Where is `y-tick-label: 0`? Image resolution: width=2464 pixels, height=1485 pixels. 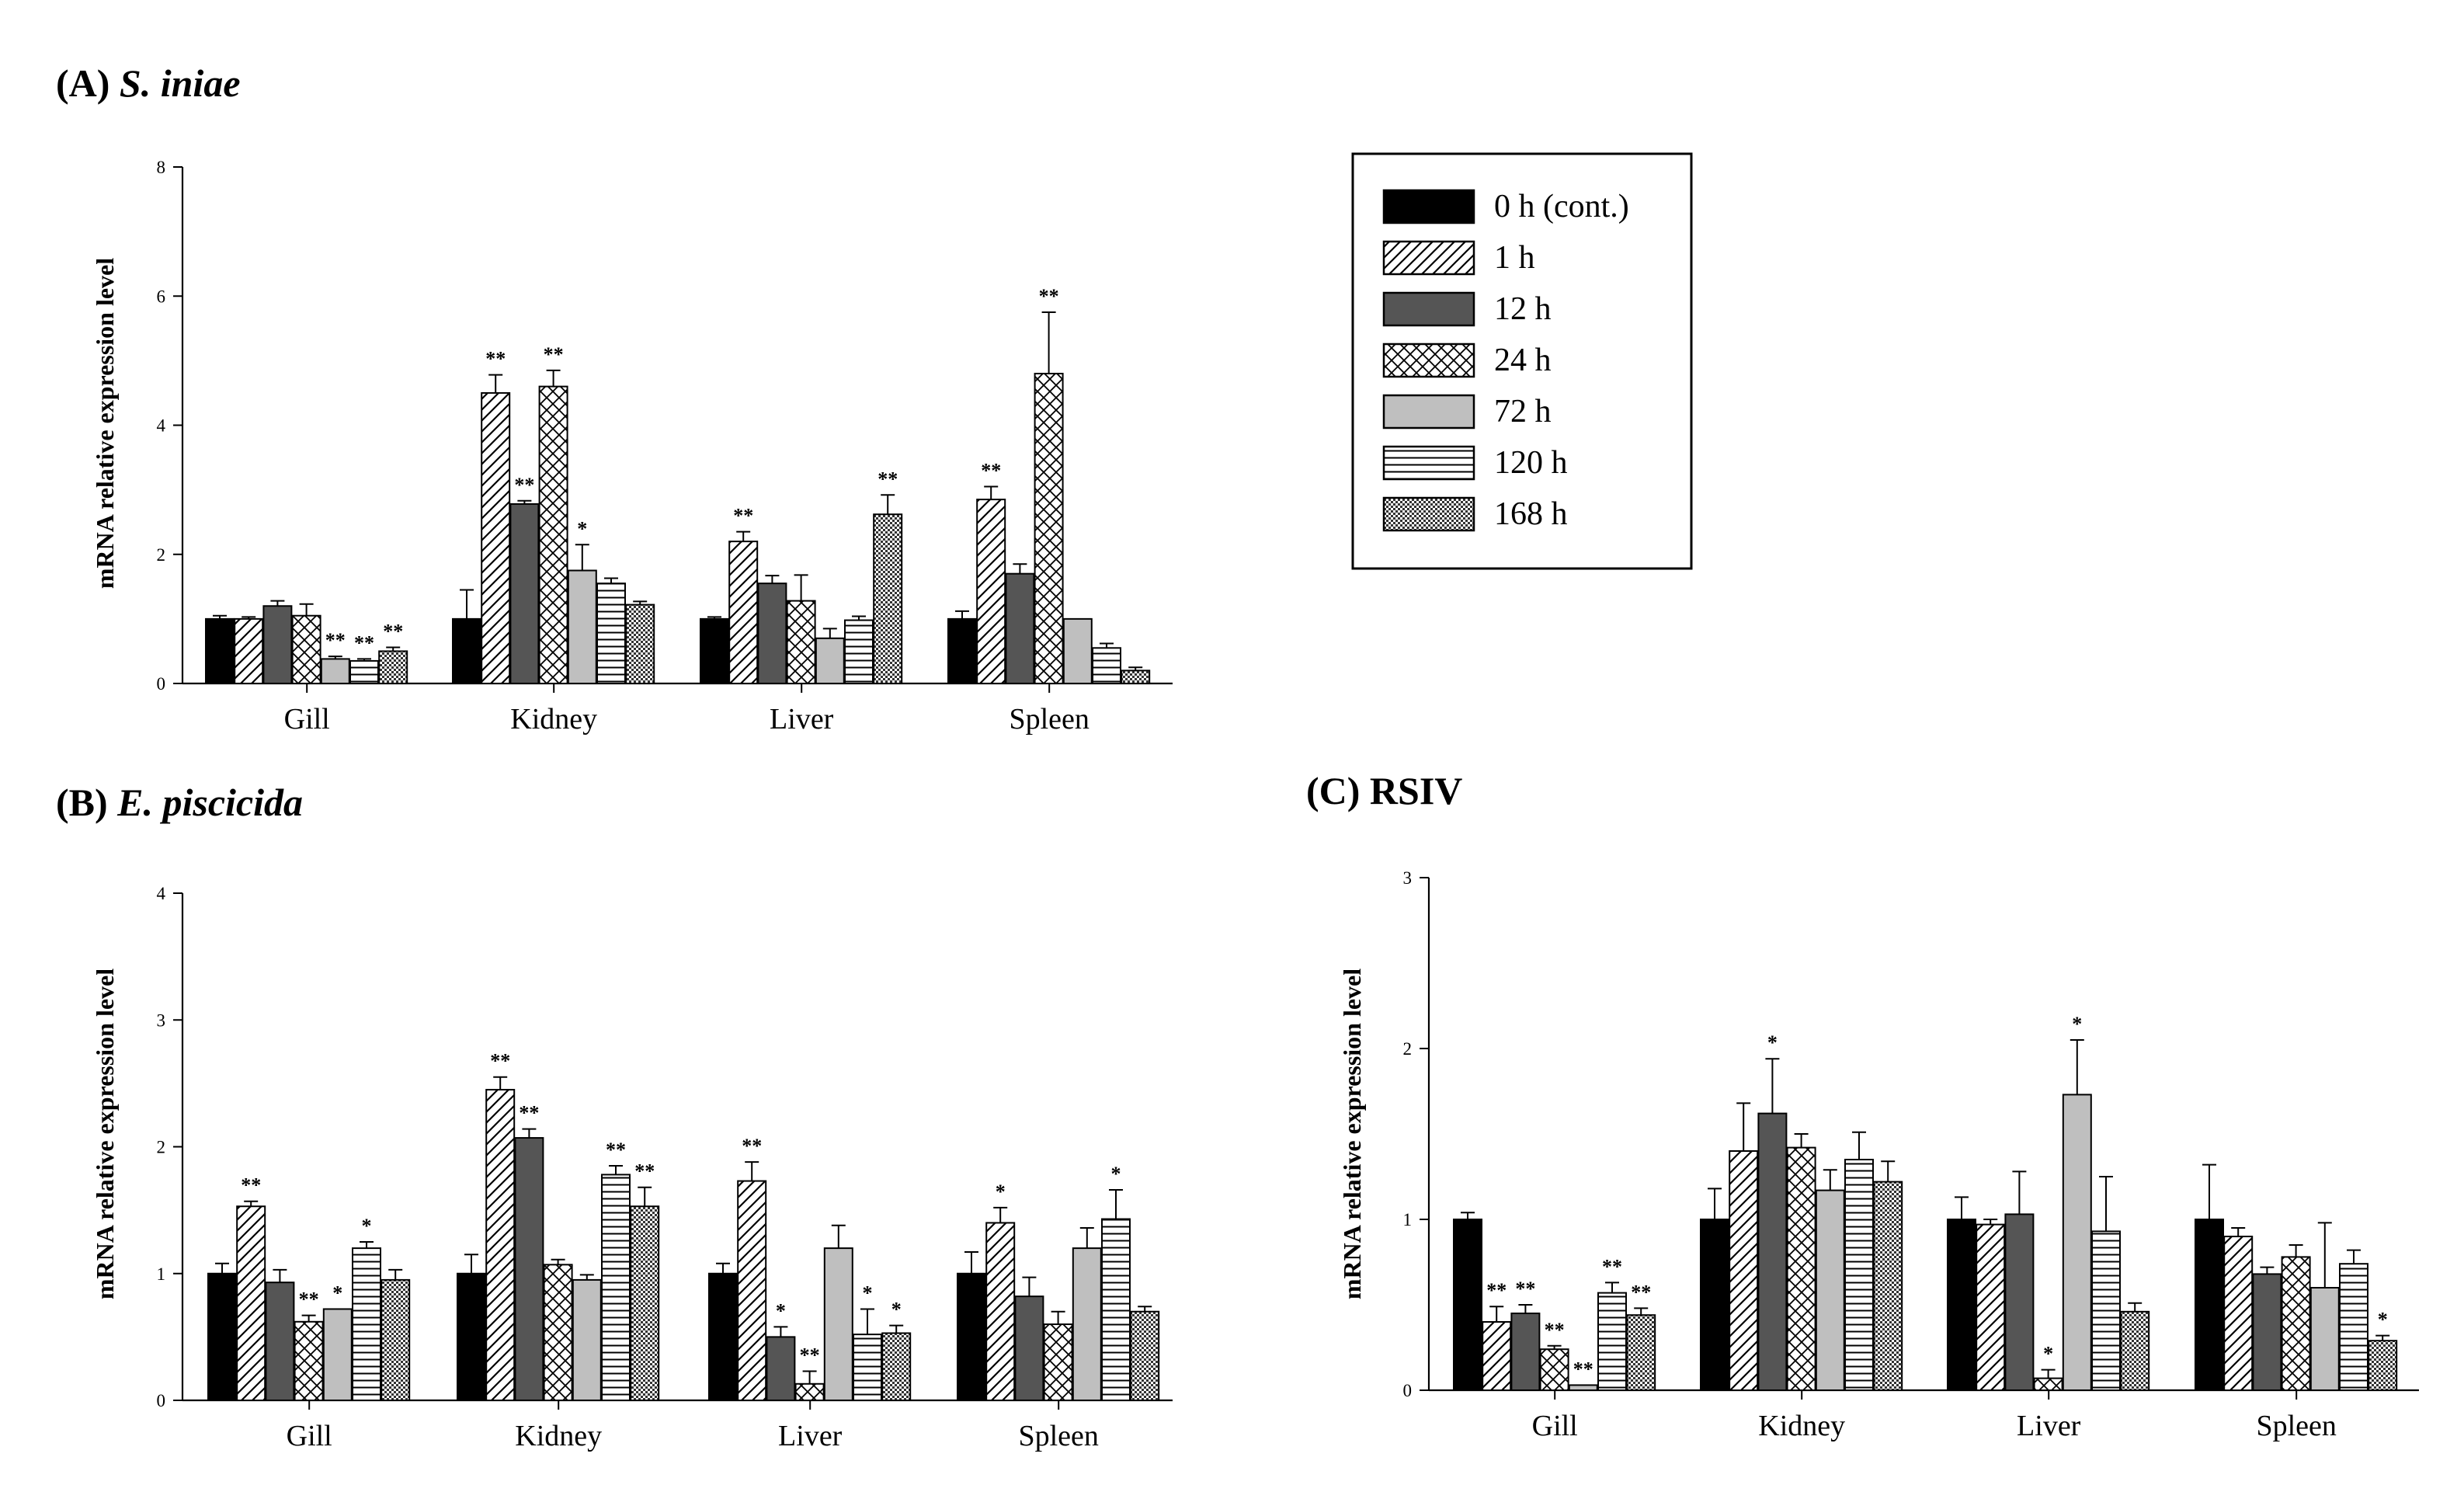
y-tick-label: 0 is located at coordinates (161, 684).